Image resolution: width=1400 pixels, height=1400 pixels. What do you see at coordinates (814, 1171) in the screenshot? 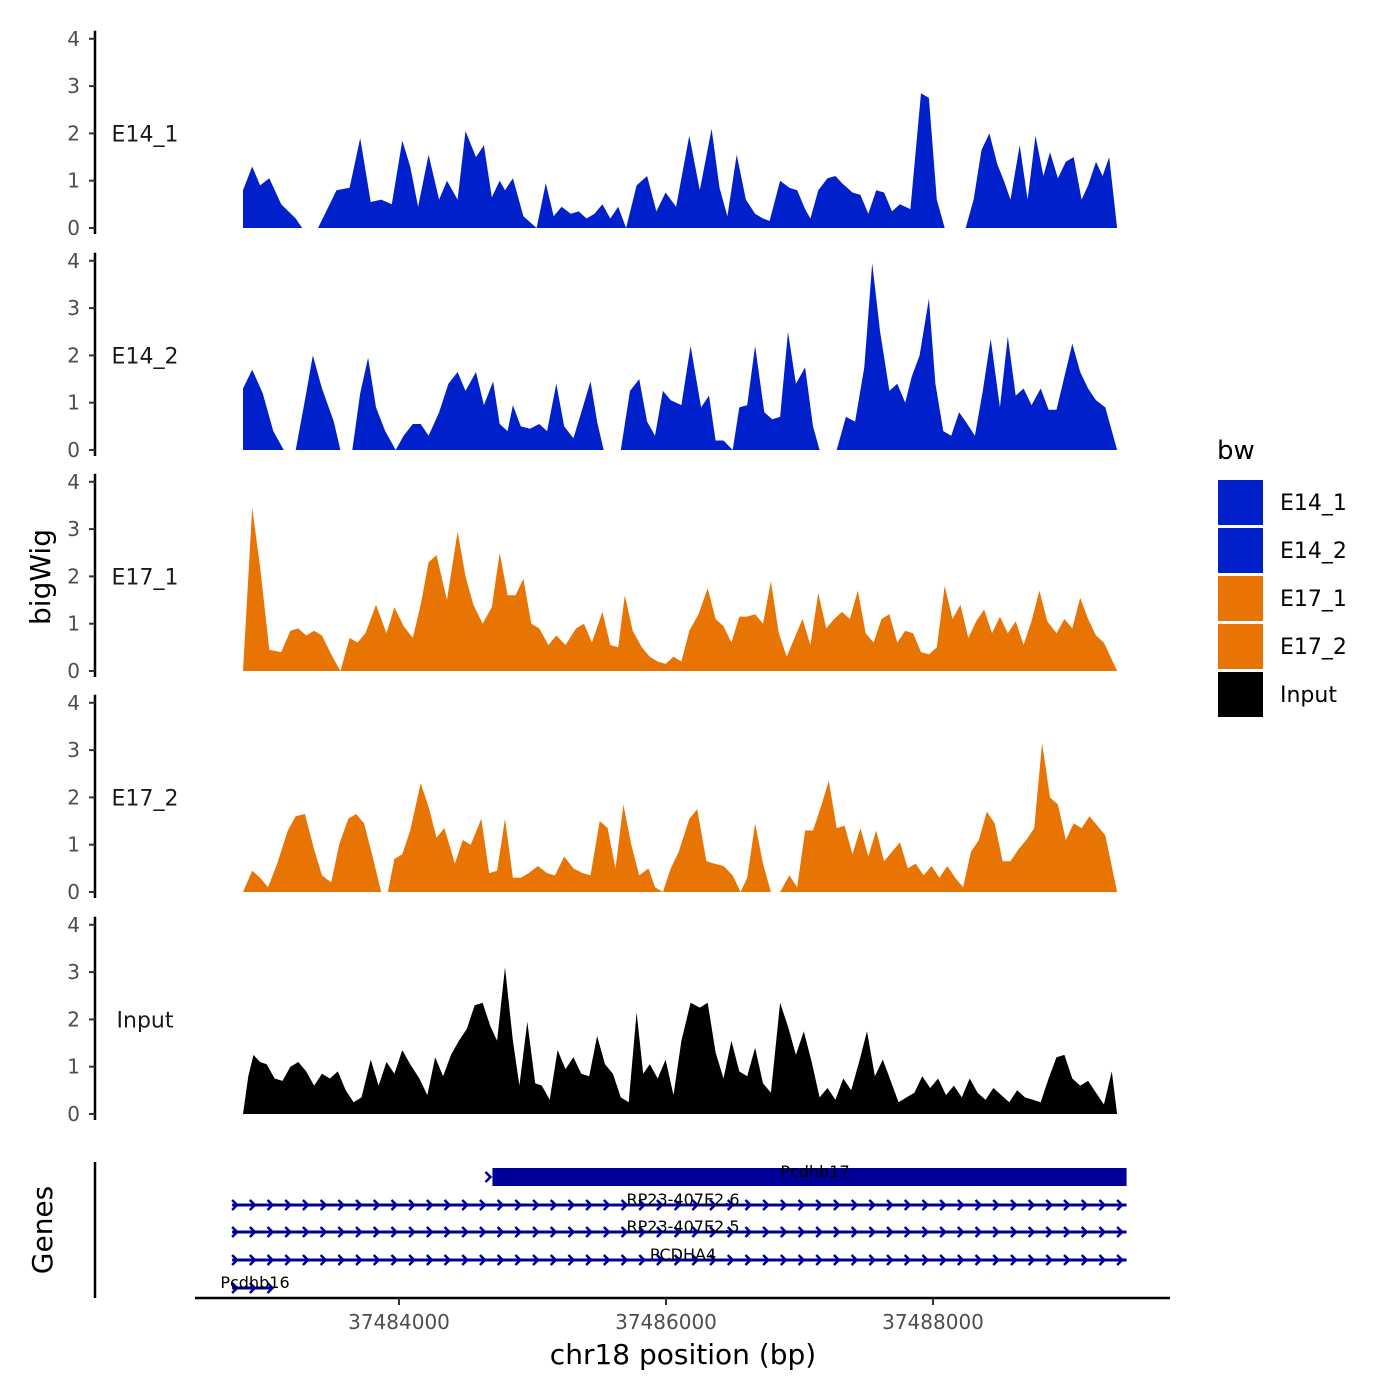
I see `gene-label: Pcdhb17` at bounding box center [814, 1171].